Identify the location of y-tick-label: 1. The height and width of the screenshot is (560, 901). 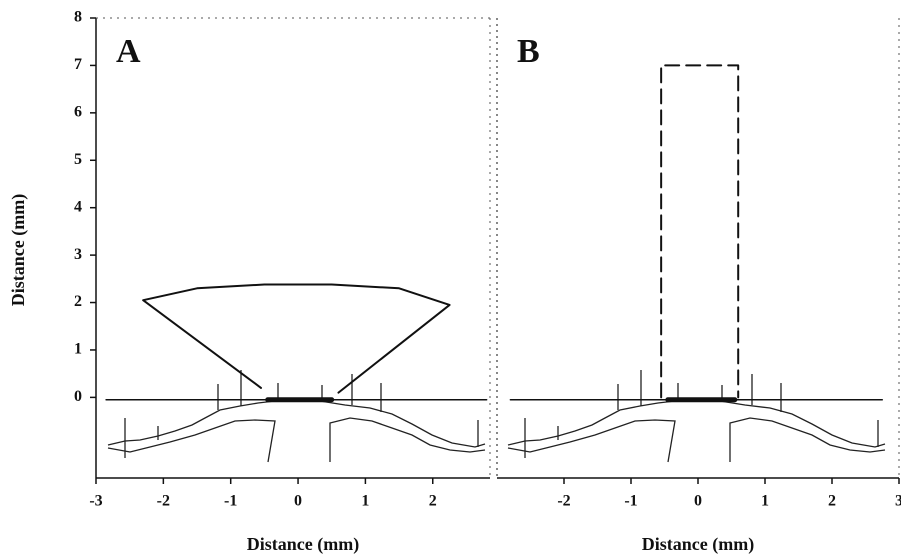
(78, 349).